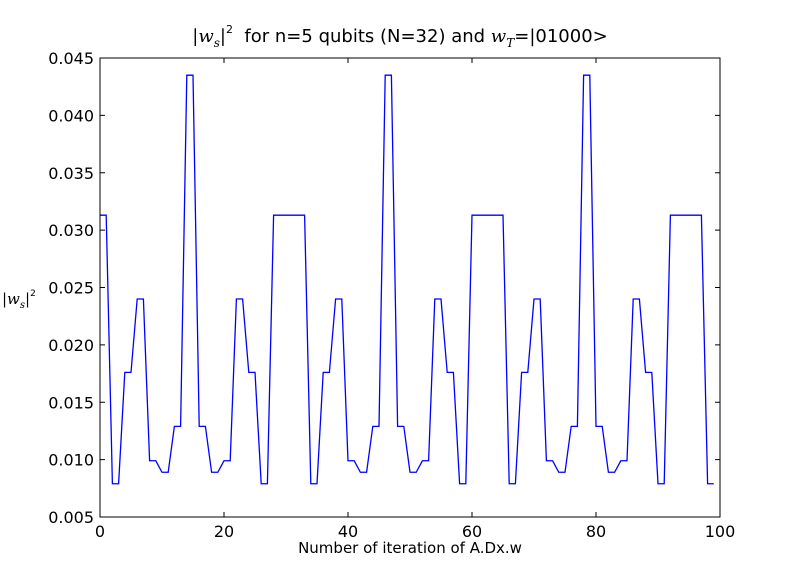  Describe the element at coordinates (71, 115) in the screenshot. I see `y-tick-label: 0.040` at that location.